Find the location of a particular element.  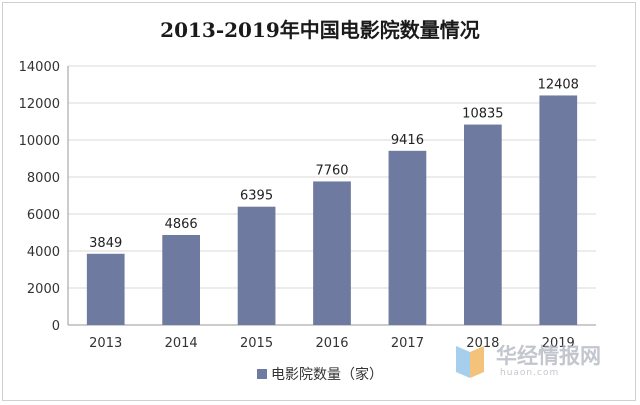

legend-label: 电影院数量（家） is located at coordinates (327, 375).